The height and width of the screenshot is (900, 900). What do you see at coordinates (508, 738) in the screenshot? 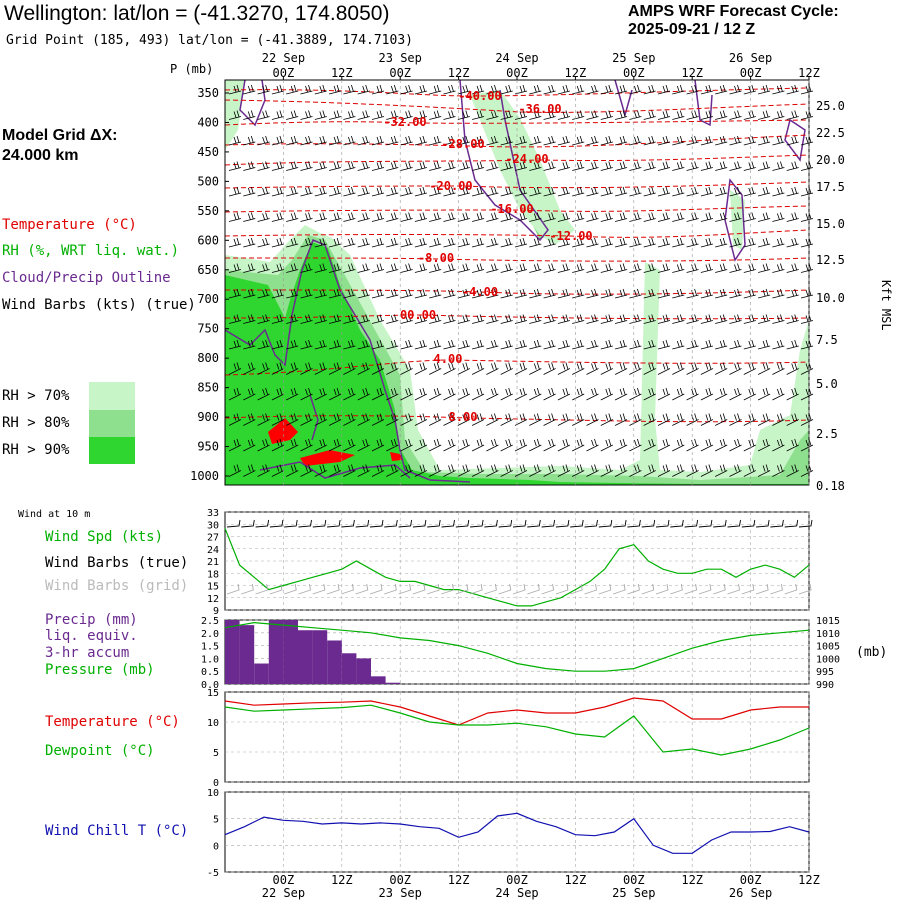
I see `temperature-dewpoint-panel: 15 10 5 0` at bounding box center [508, 738].